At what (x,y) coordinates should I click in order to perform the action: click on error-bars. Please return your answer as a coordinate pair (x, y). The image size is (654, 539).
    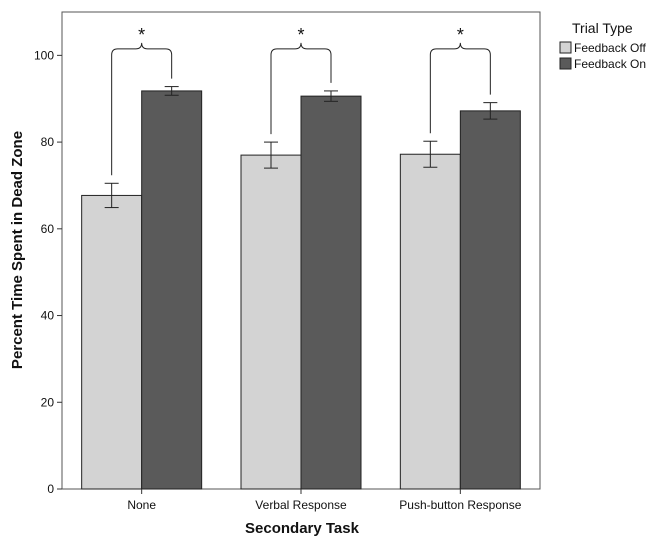
    Looking at the image, I should click on (301, 147).